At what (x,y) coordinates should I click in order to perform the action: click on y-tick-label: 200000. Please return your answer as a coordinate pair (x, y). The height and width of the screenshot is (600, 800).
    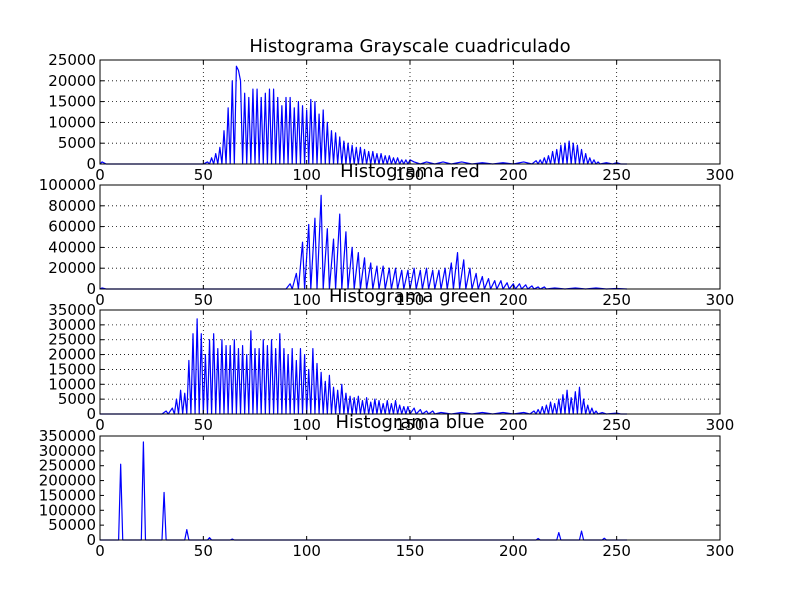
    Looking at the image, I should click on (67, 481).